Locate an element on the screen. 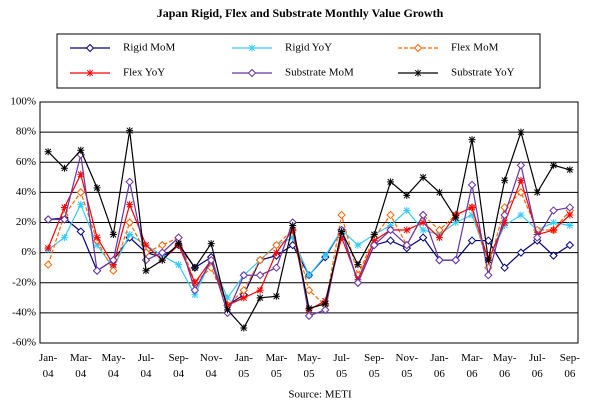 The width and height of the screenshot is (600, 416). x-tick-label: Jan- 06 is located at coordinates (439, 366).